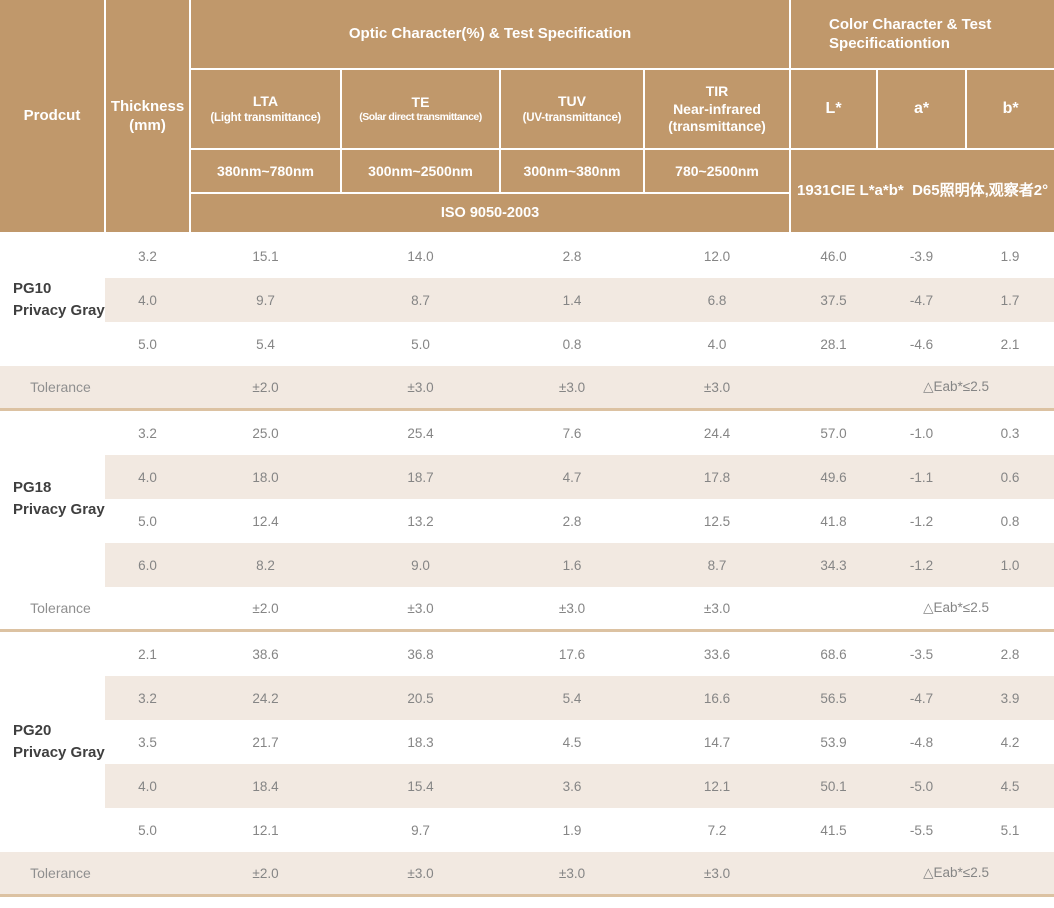 Image resolution: width=1054 pixels, height=908 pixels. Describe the element at coordinates (1010, 830) in the screenshot. I see `data-cell: 5.1` at that location.